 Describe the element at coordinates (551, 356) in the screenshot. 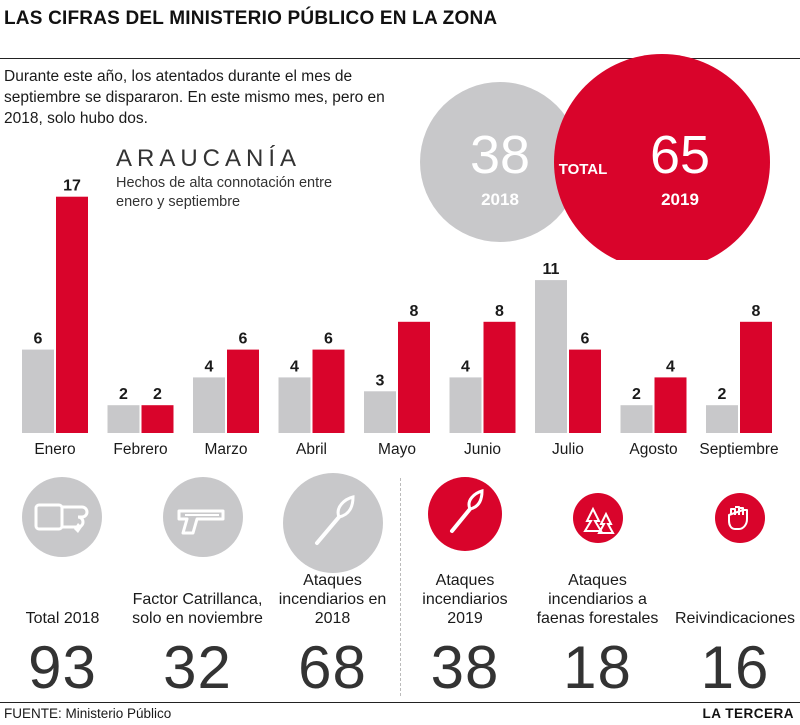

I see `bar-julio-s1` at that location.